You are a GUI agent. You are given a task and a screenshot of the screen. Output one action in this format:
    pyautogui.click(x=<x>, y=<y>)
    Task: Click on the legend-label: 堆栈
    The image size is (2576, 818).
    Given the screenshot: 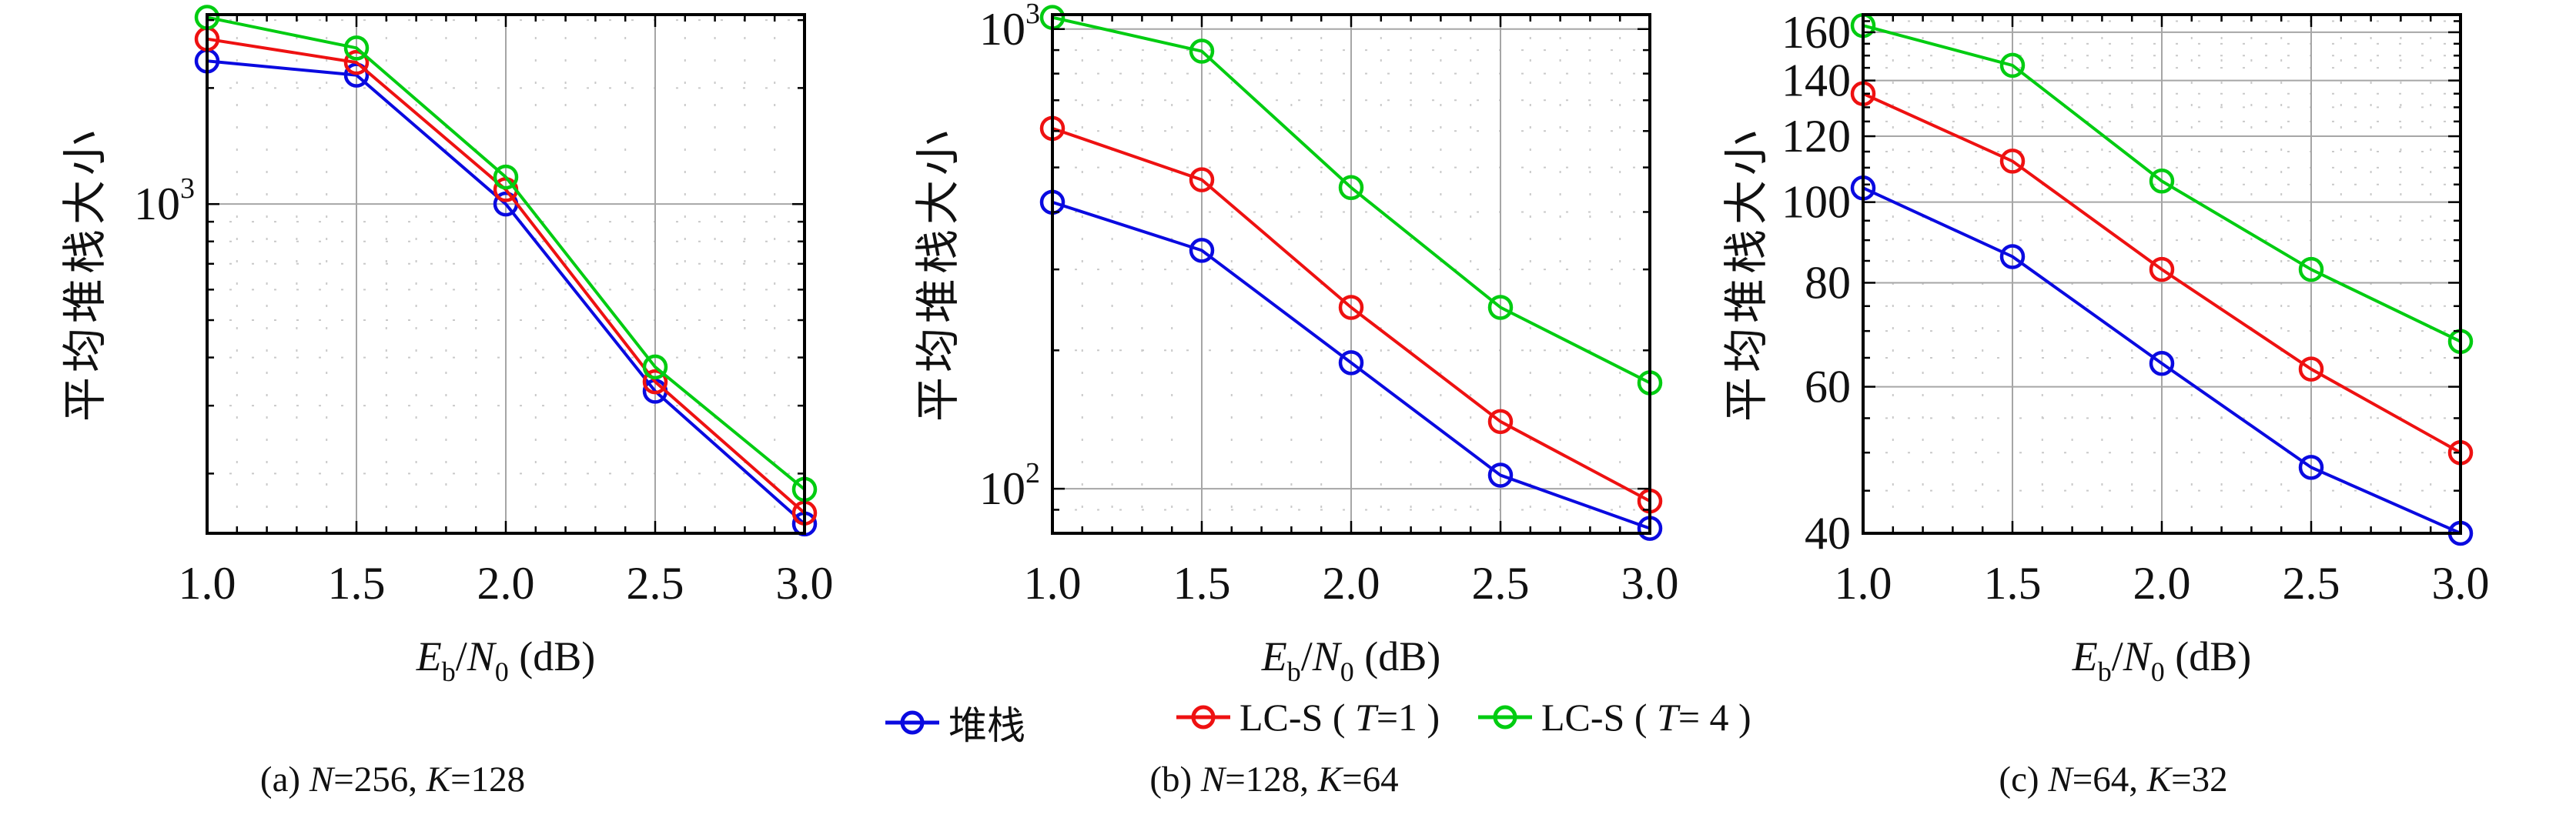 What is the action you would take?
    pyautogui.click(x=987, y=725)
    